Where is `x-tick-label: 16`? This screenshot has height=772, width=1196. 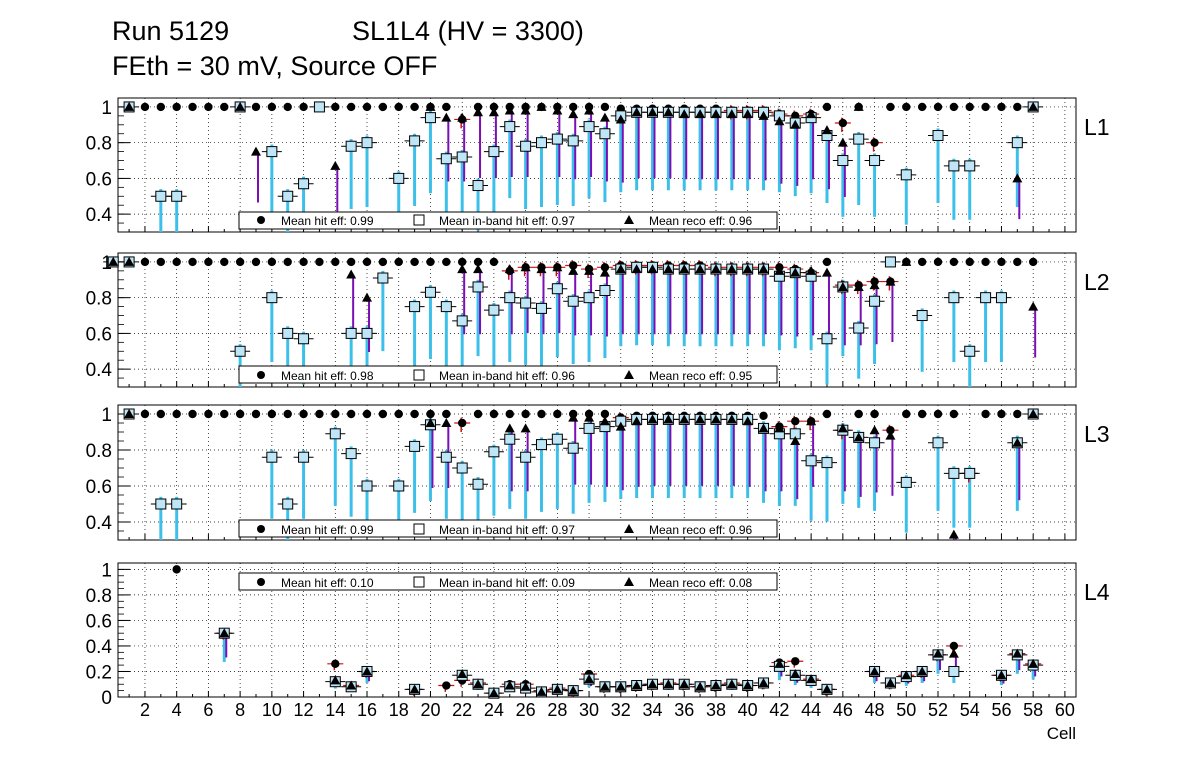
x-tick-label: 16 is located at coordinates (367, 710).